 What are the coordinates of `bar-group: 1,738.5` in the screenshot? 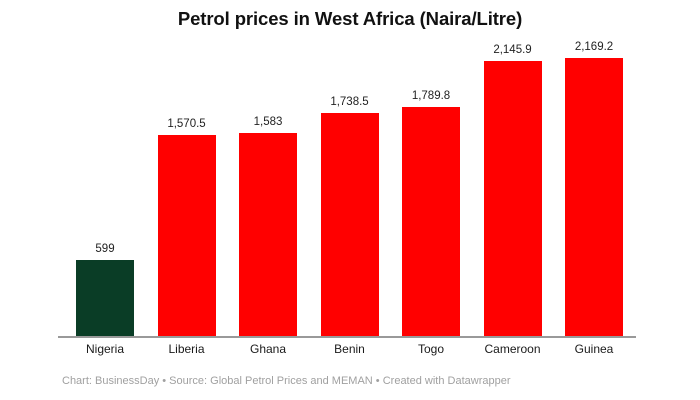 It's located at (349, 169).